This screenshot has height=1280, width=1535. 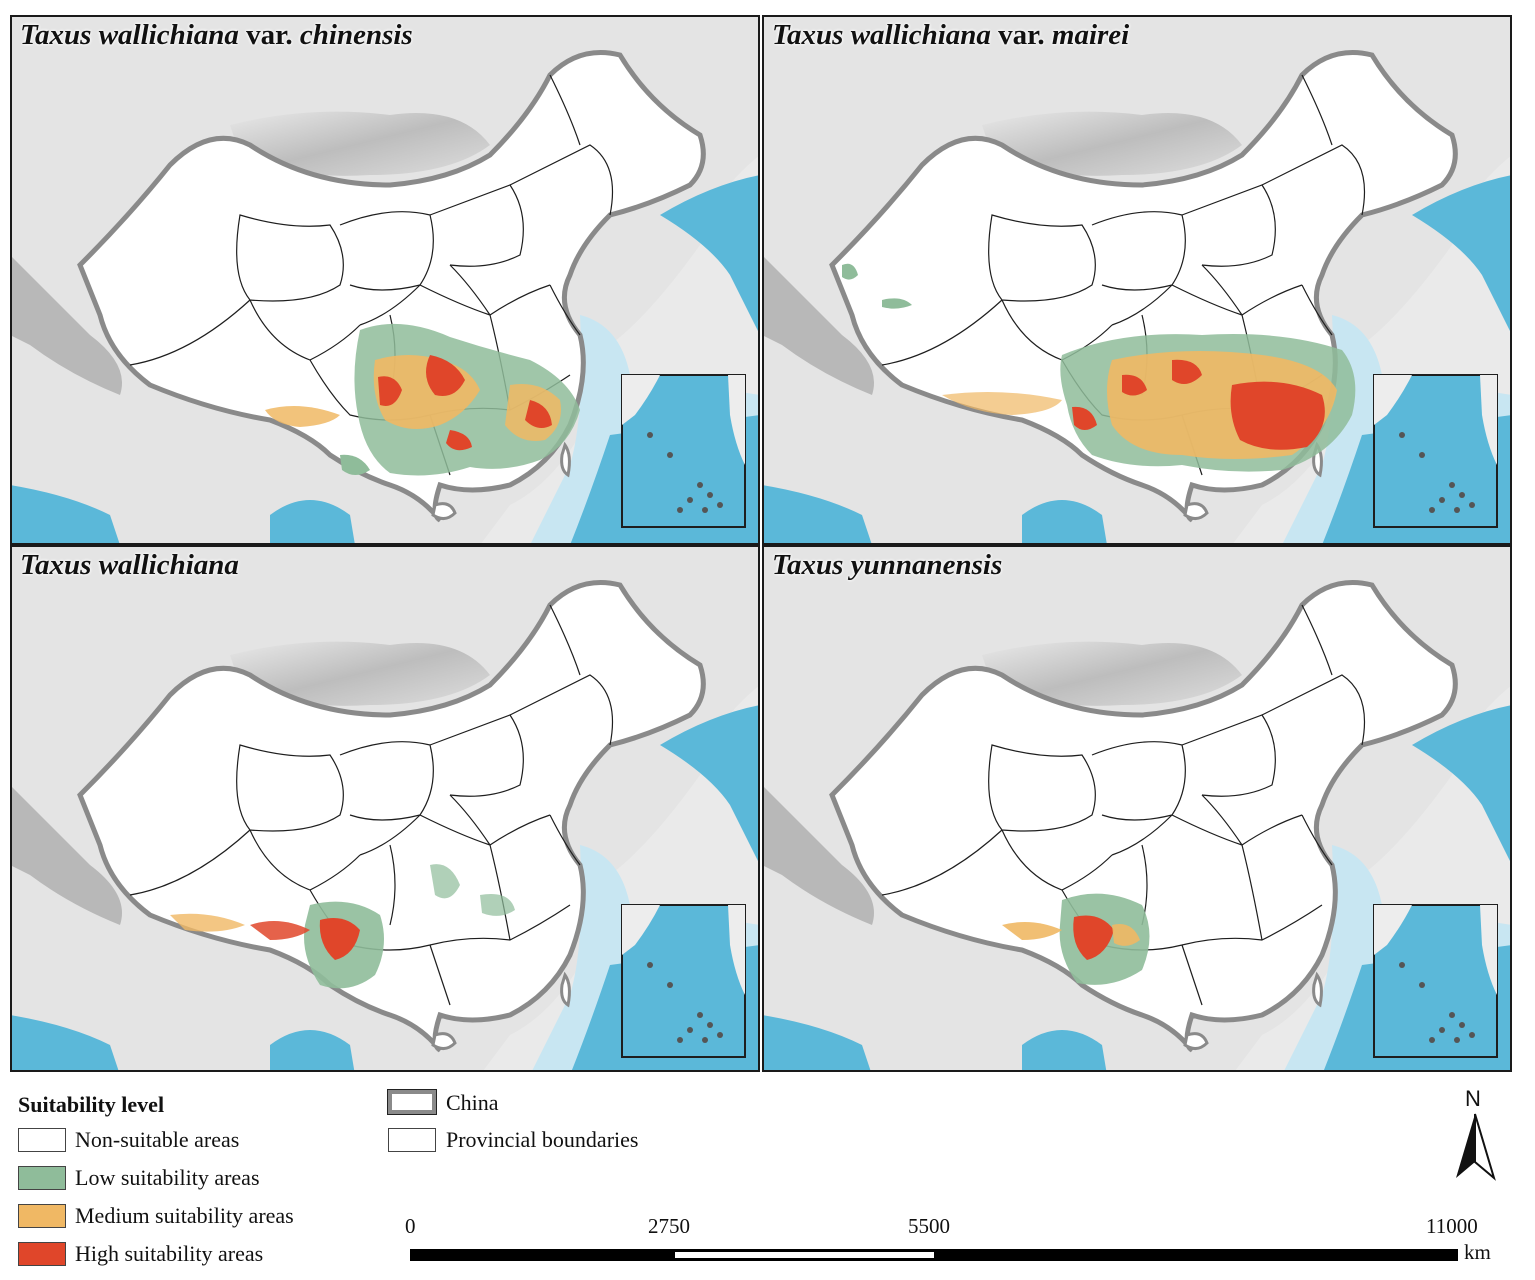 What do you see at coordinates (42, 1254) in the screenshot?
I see `legend-swatch-high` at bounding box center [42, 1254].